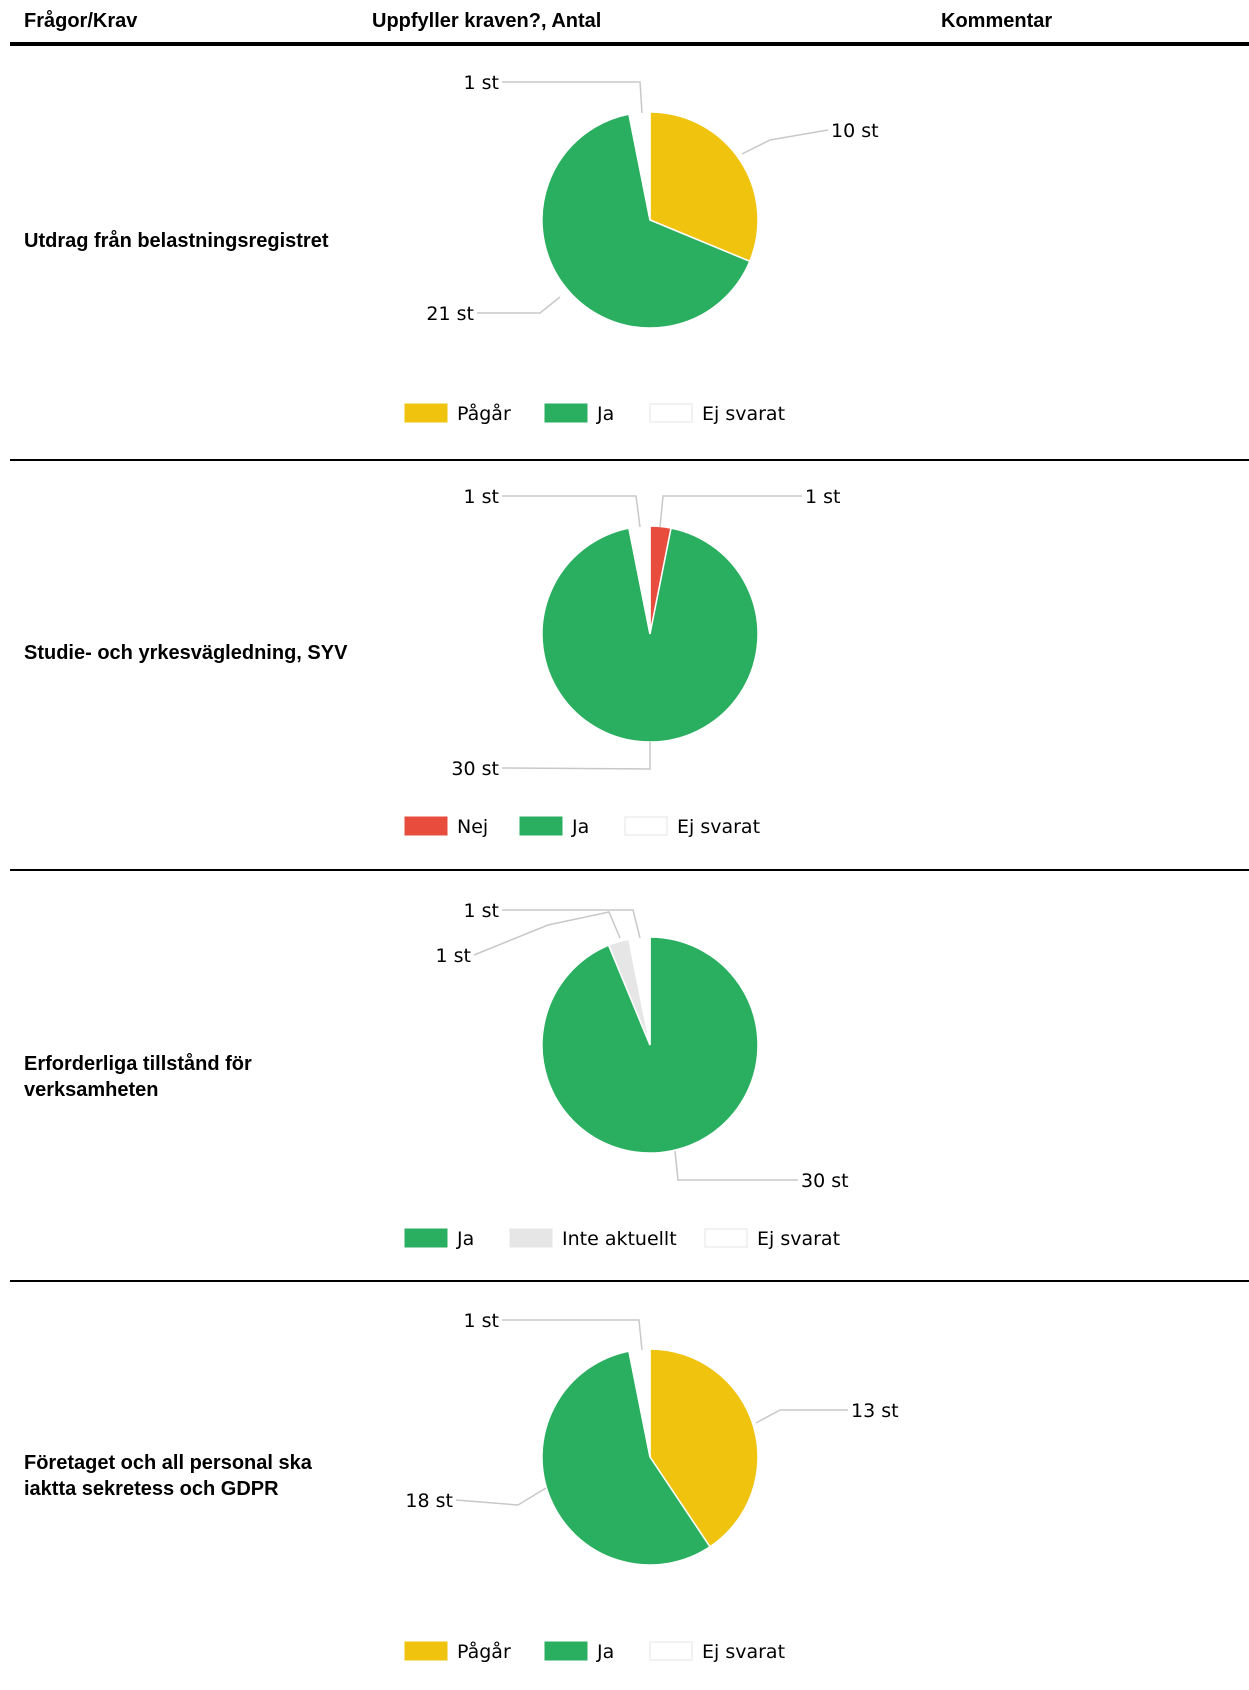 This screenshot has height=1690, width=1249. I want to click on data-label-1: 10 st, so click(855, 131).